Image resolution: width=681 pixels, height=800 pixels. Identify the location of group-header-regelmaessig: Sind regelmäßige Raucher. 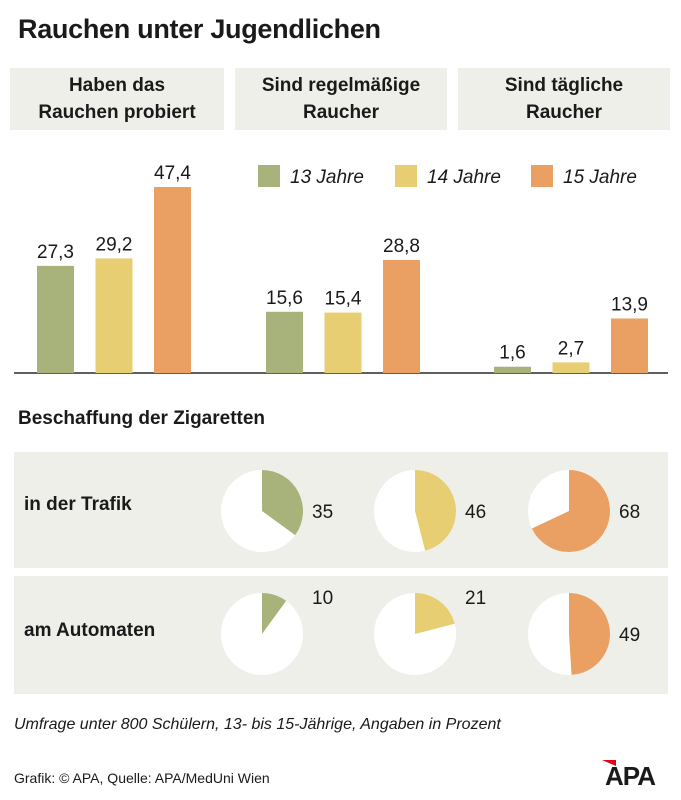
(341, 99).